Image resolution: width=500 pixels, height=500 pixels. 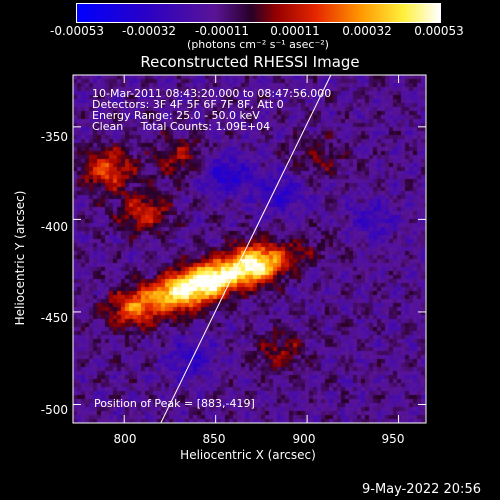 What do you see at coordinates (149, 31) in the screenshot?
I see `colorbar-tick: -0.00032` at bounding box center [149, 31].